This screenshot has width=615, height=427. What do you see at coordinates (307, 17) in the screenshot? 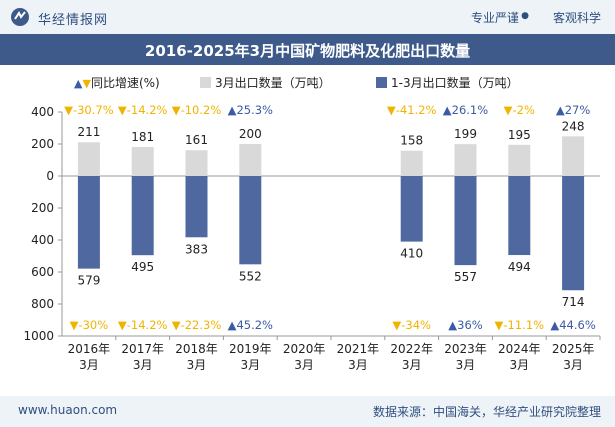
I see `top-bar` at bounding box center [307, 17].